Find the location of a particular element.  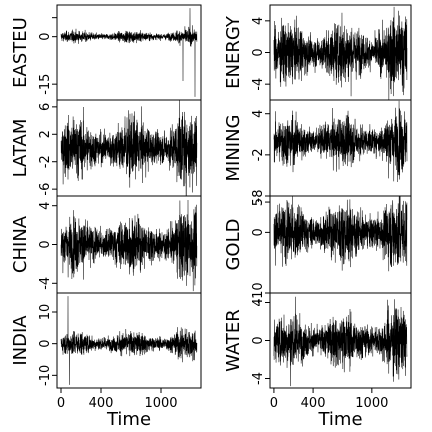

series-line-easteu is located at coordinates (129, 52).